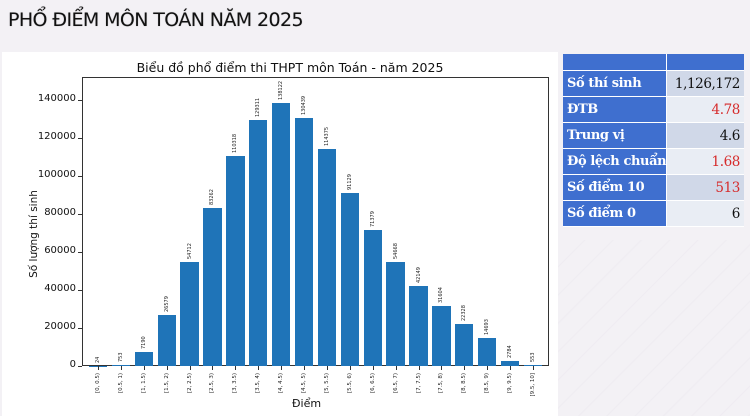  What do you see at coordinates (56, 174) in the screenshot?
I see `y-tick-label: 100000` at bounding box center [56, 174].